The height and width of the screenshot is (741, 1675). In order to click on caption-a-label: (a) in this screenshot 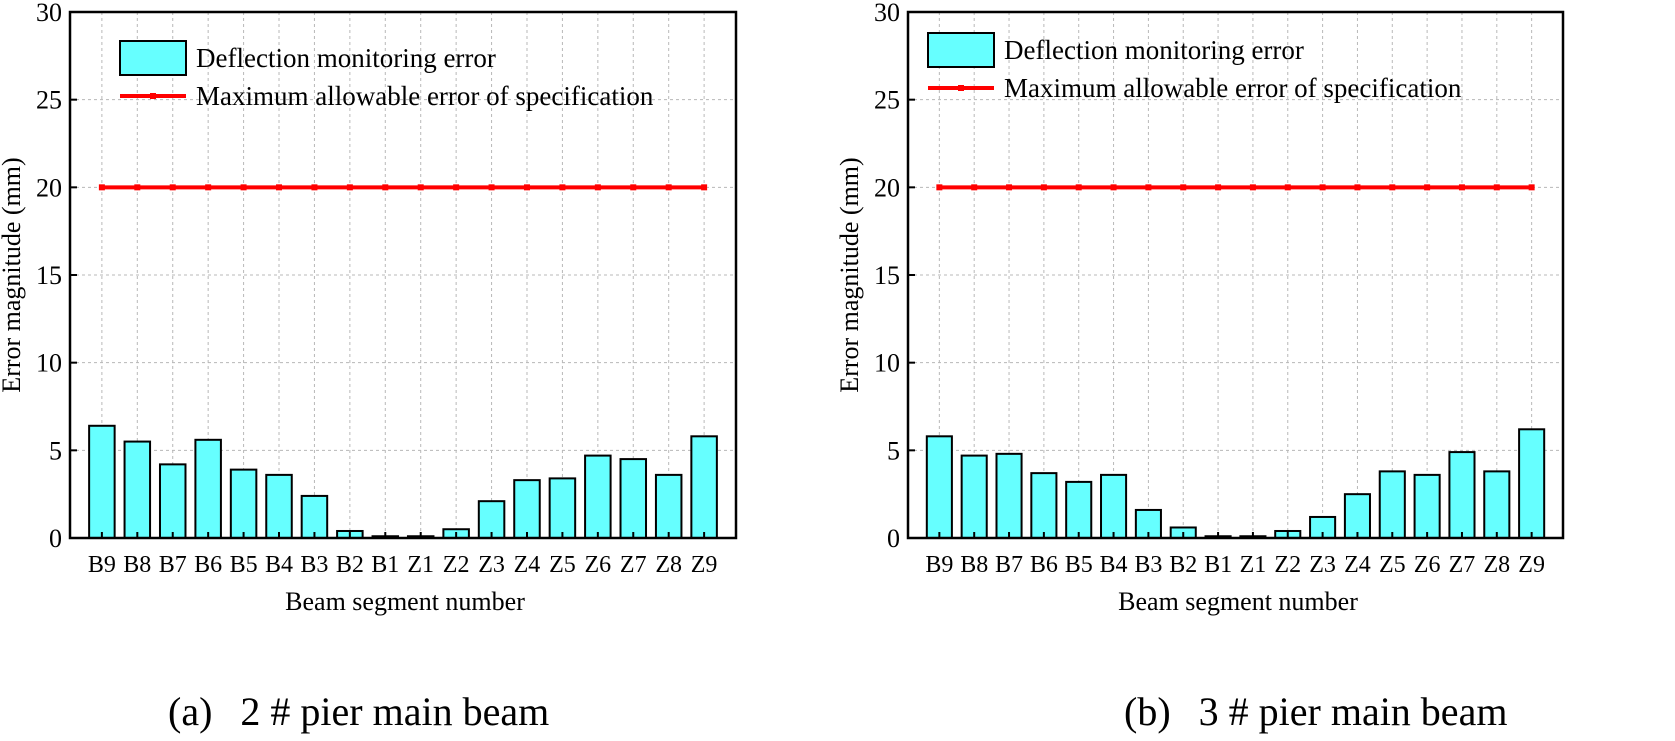, I will do `click(190, 711)`.